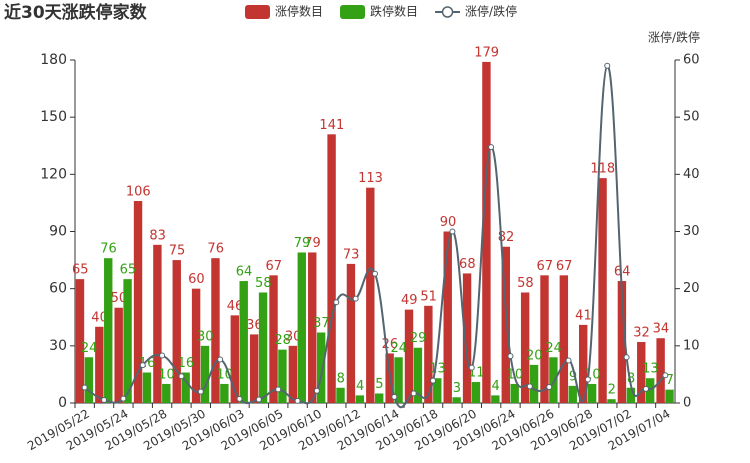  I want to click on bar-label: 34, so click(661, 329).